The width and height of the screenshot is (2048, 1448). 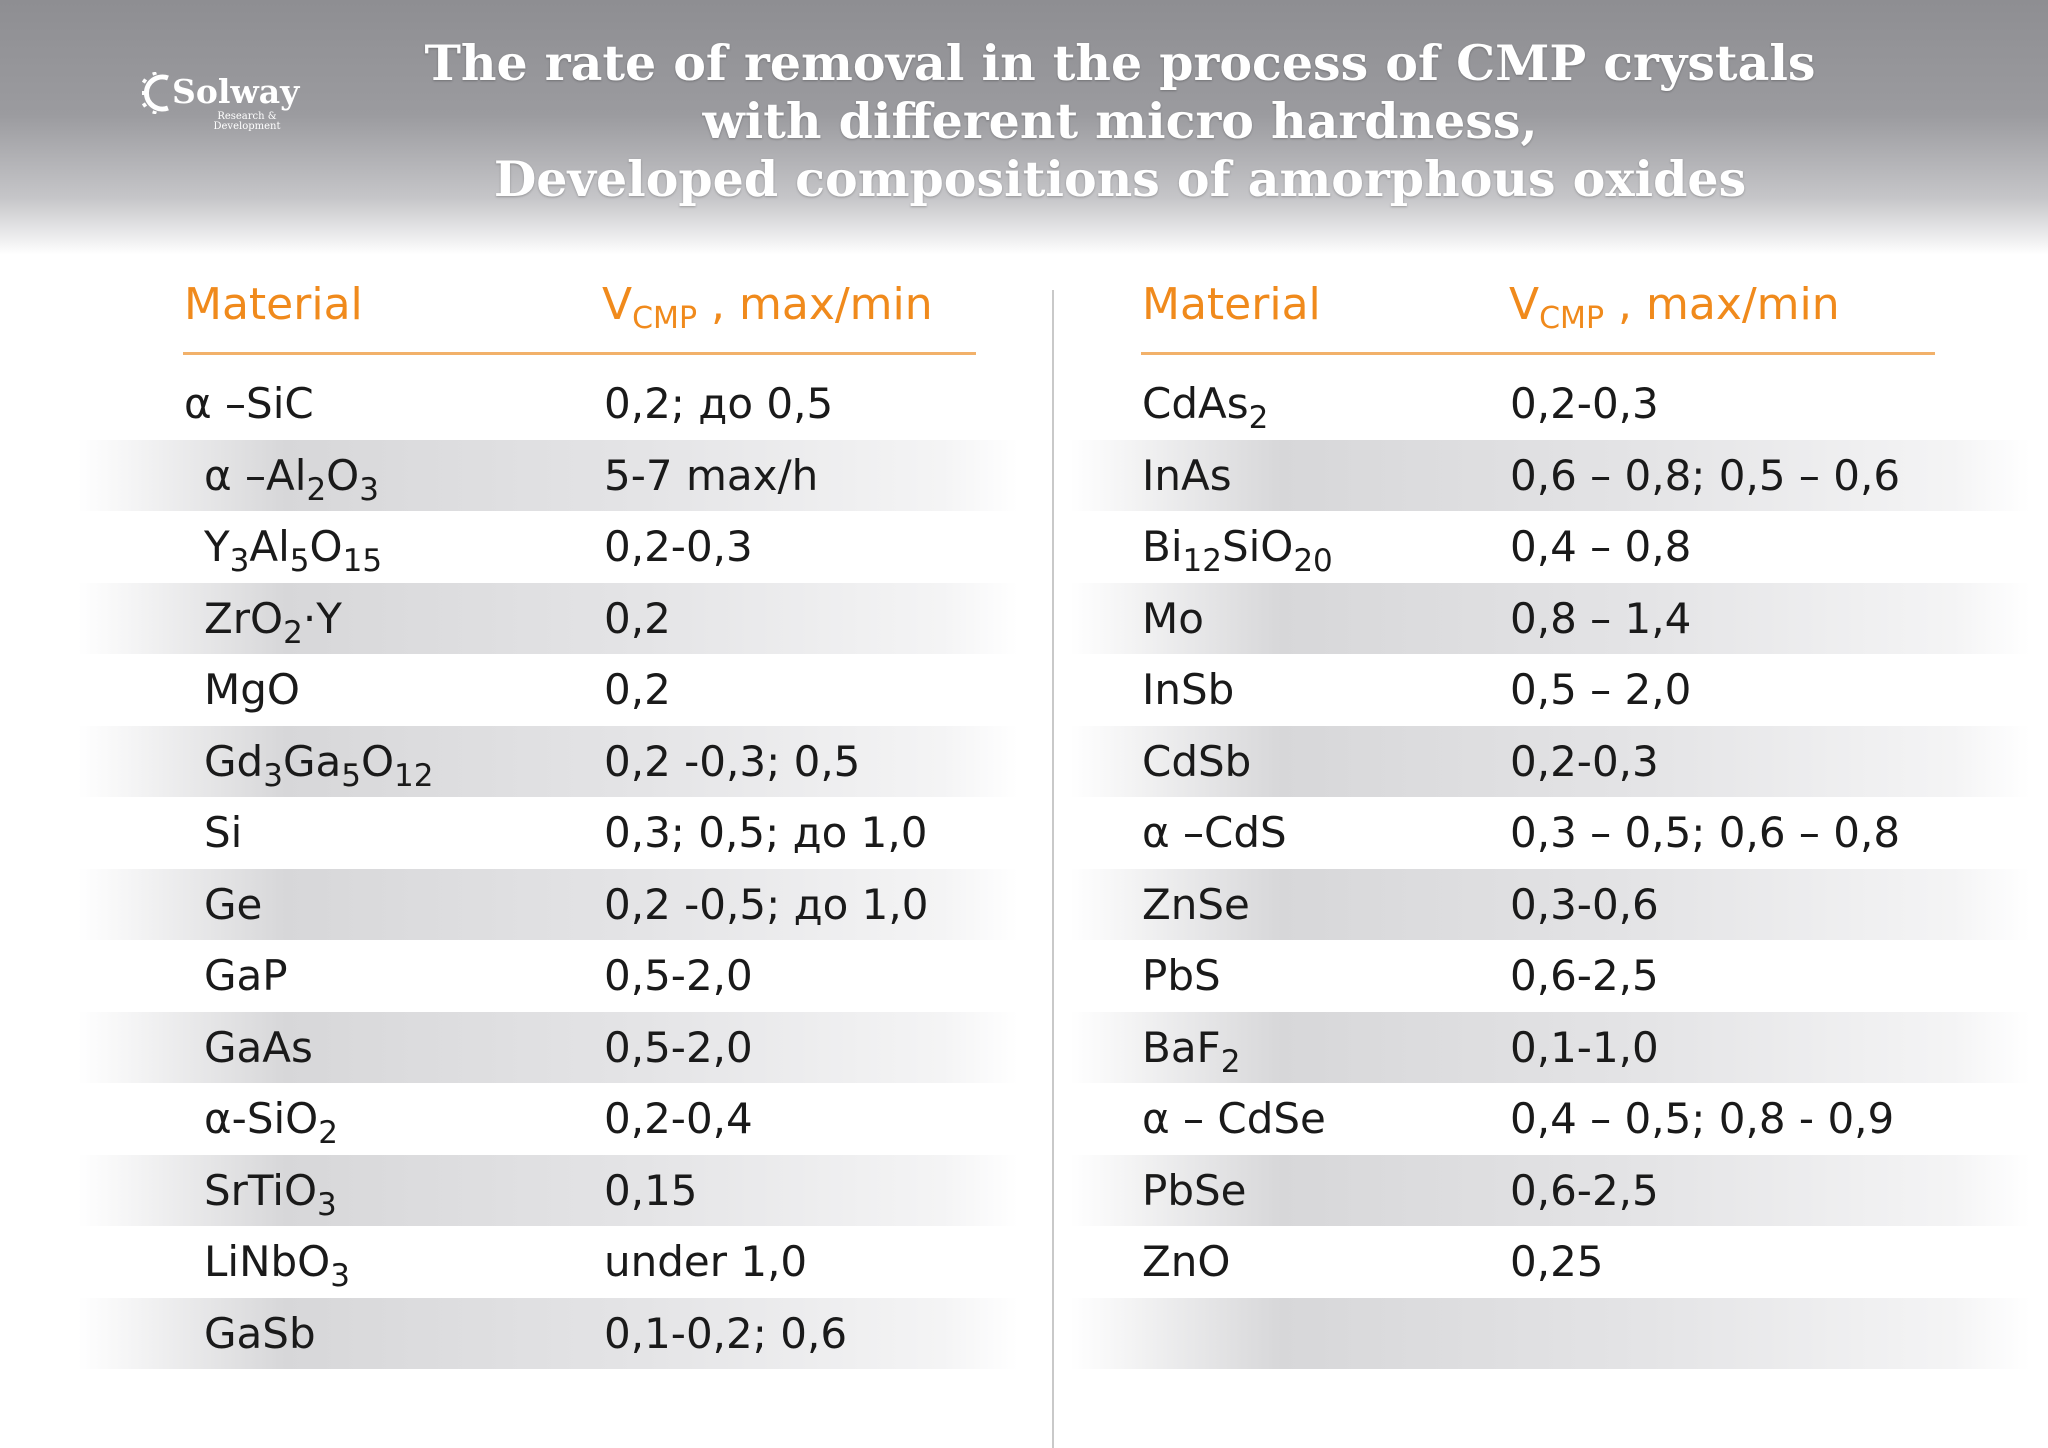 I want to click on rate-value-cell: 5-7 max/h, so click(x=711, y=475).